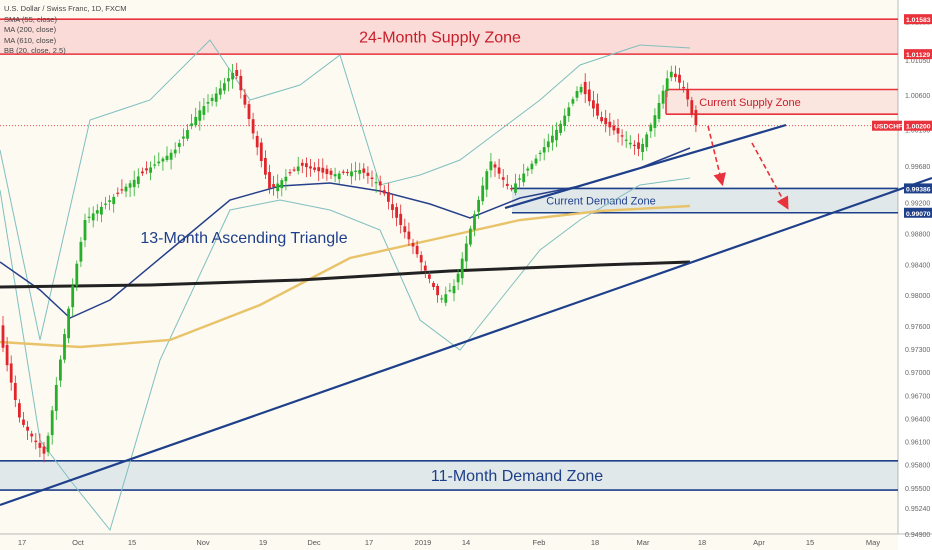 This screenshot has width=932, height=550. I want to click on x-tick-label: 17, so click(369, 542).